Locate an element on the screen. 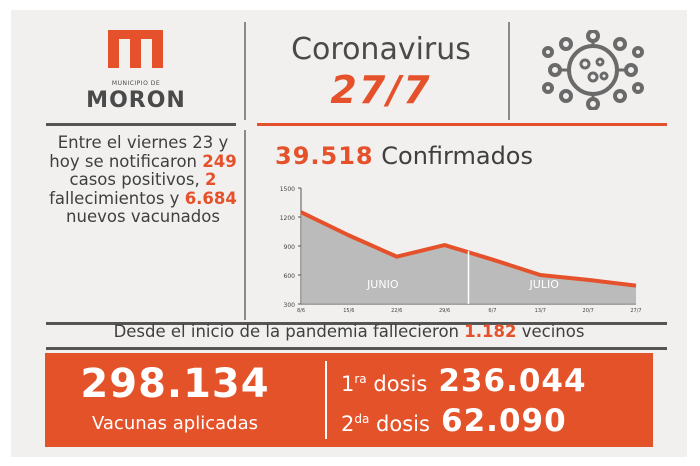 The height and width of the screenshot is (466, 700). y-tick-label: 300 is located at coordinates (290, 305).